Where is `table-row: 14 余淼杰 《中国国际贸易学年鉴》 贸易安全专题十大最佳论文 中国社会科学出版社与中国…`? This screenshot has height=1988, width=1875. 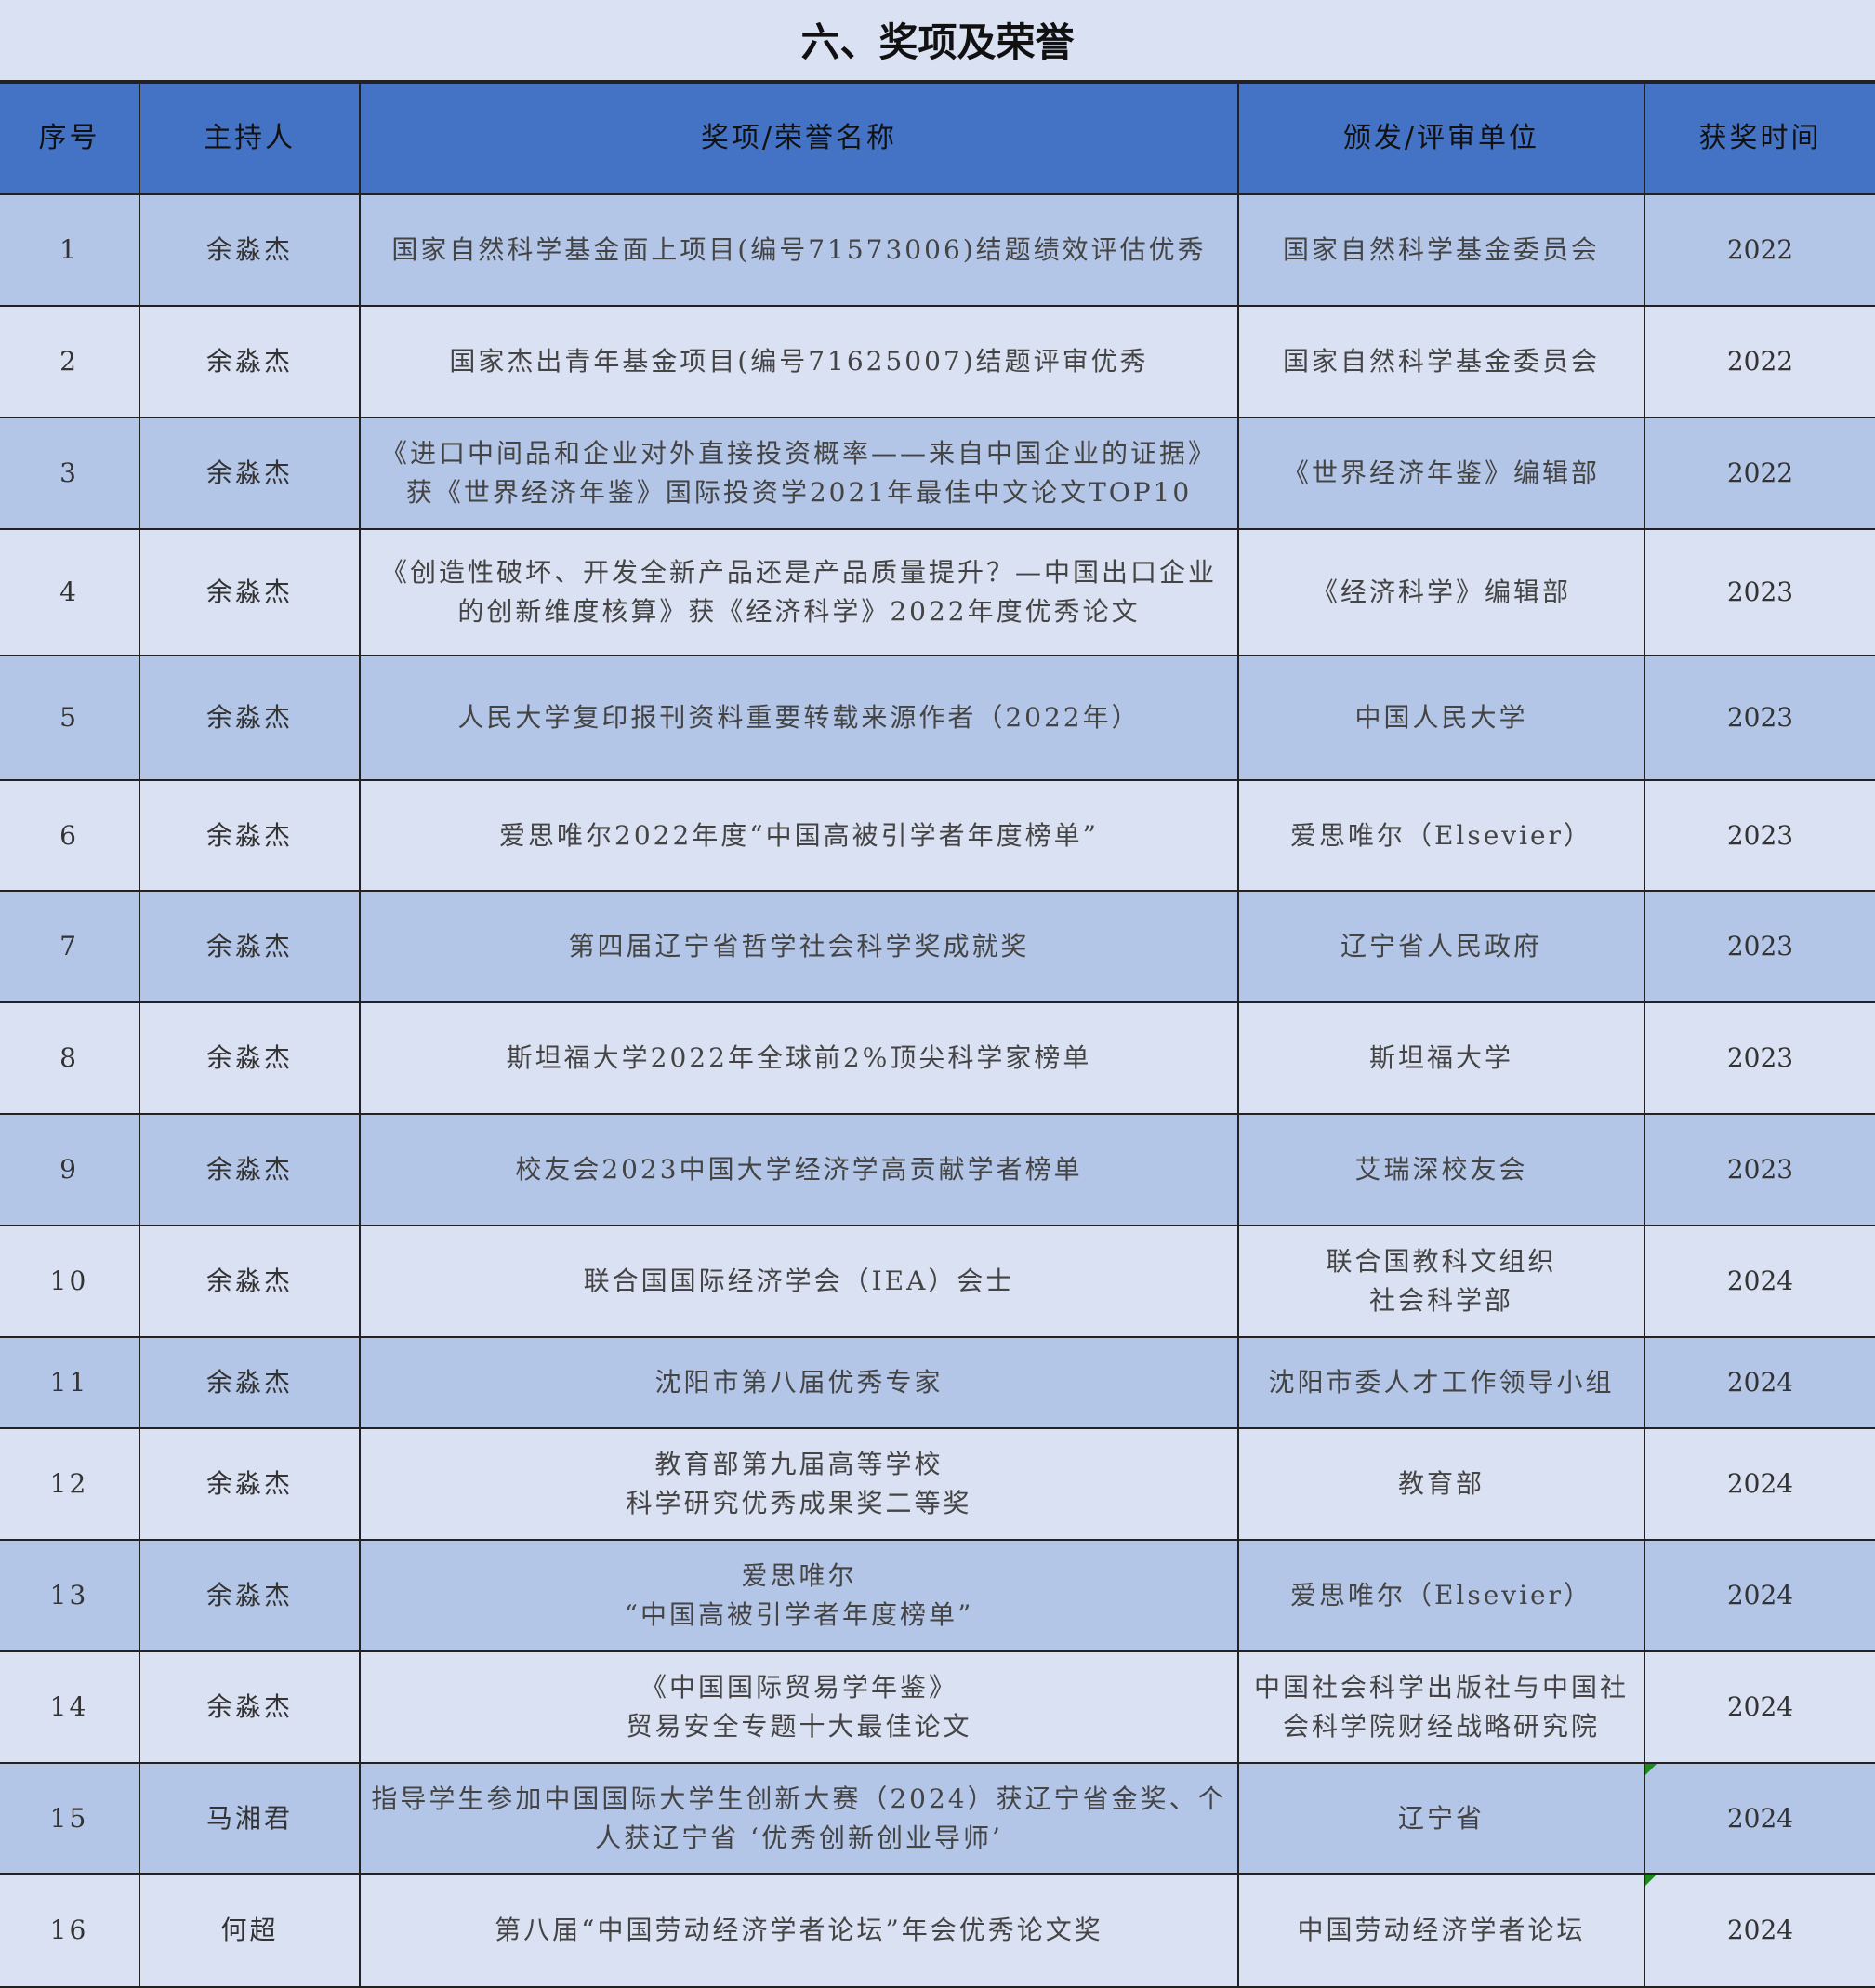 table-row: 14 余淼杰 《中国国际贸易学年鉴》 贸易安全专题十大最佳论文 中国社会科学出版社与中国… is located at coordinates (938, 1707).